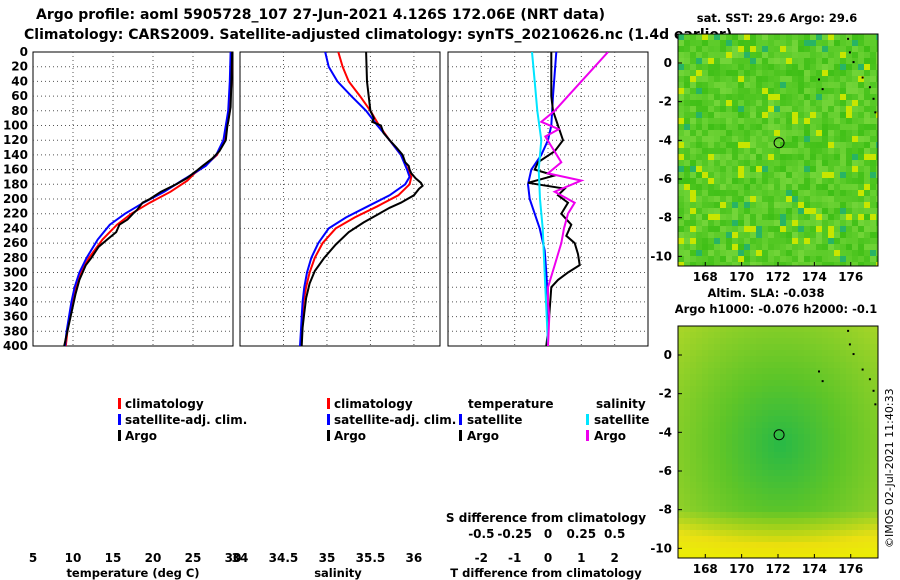  What do you see at coordinates (113, 558) in the screenshot?
I see `x-tick-label: 15` at bounding box center [113, 558].